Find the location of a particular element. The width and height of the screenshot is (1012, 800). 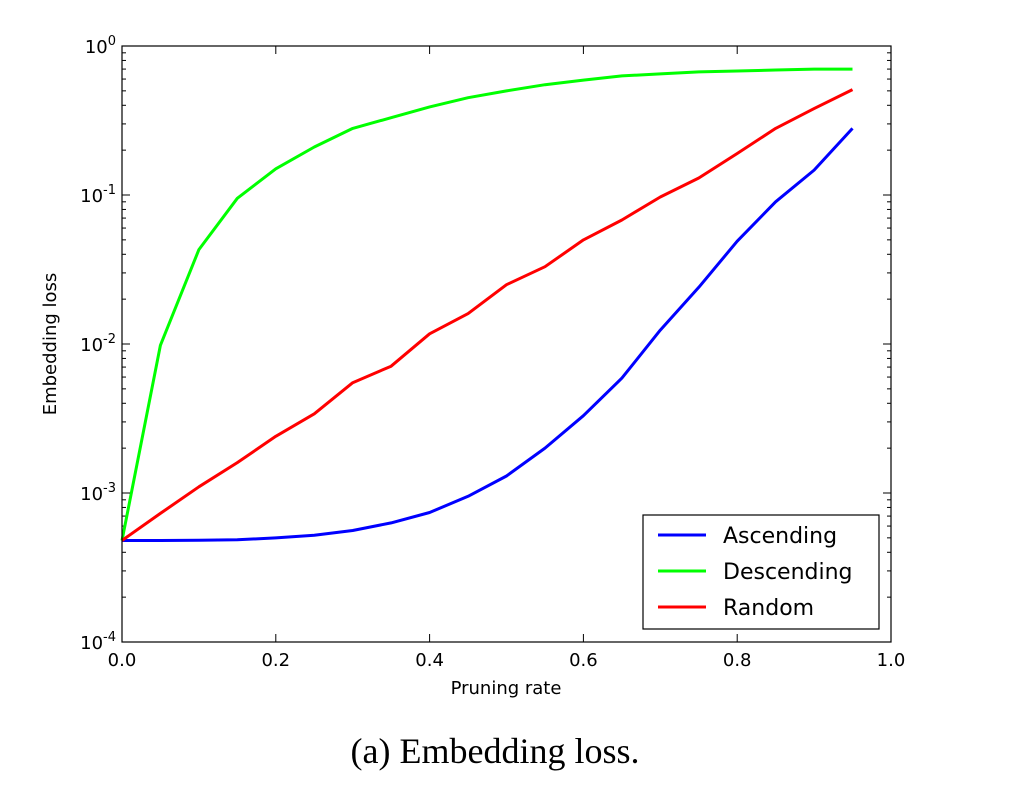

legend: Ascending Descending Random is located at coordinates (761, 572).